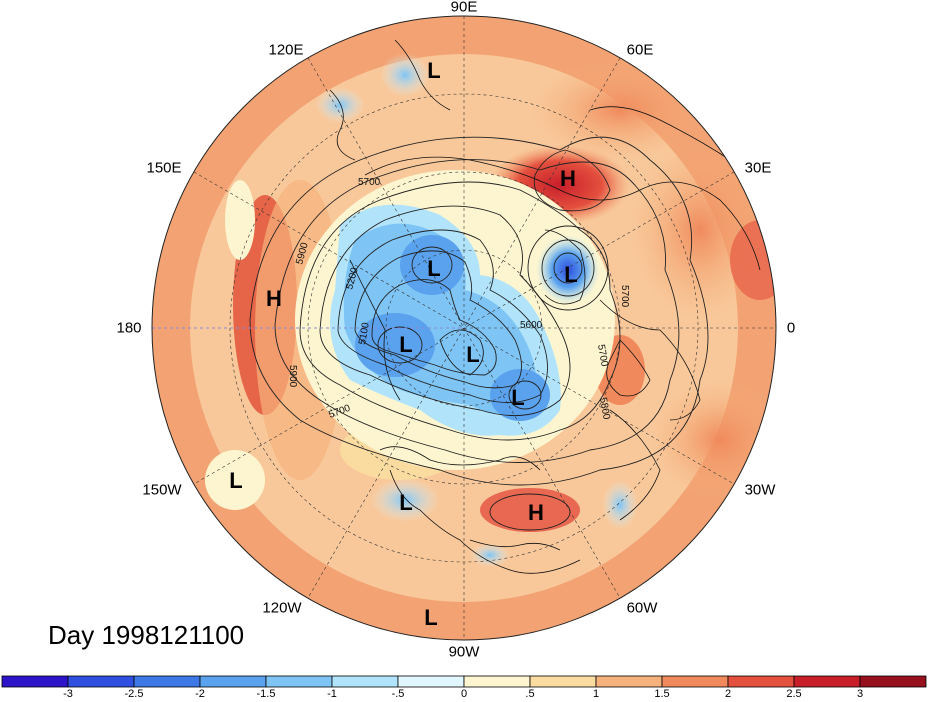 The width and height of the screenshot is (928, 702). What do you see at coordinates (642, 608) in the screenshot?
I see `longitude-label-60w: 60W` at bounding box center [642, 608].